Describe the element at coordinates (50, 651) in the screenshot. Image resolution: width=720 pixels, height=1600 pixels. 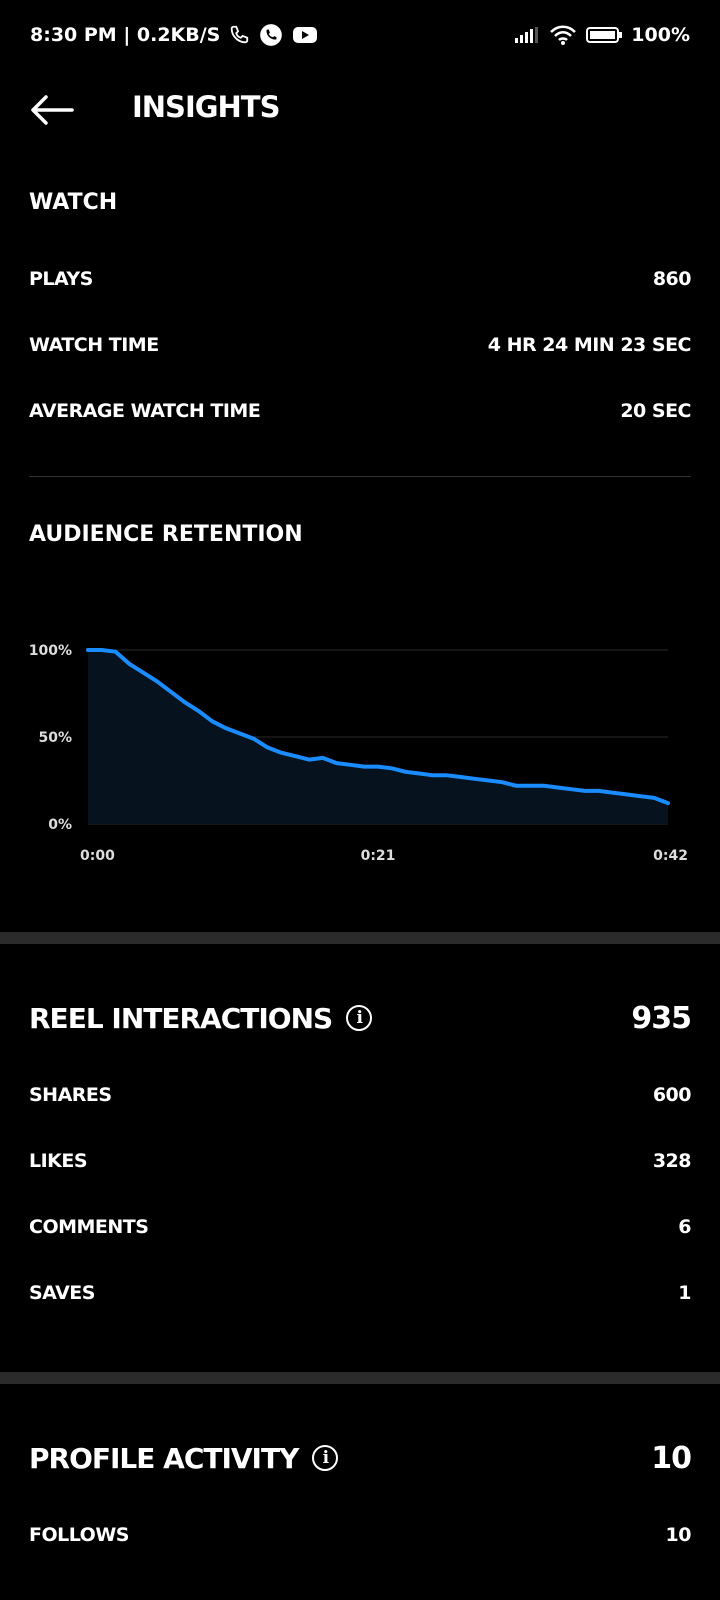
I see `y-tick-label: 100%` at that location.